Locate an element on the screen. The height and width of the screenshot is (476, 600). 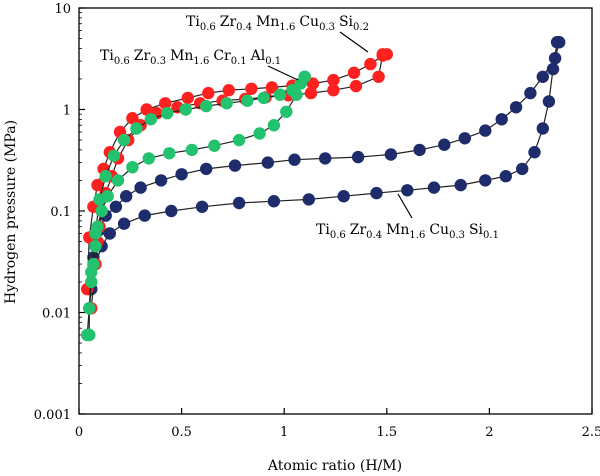
leader-line-cusi01 is located at coordinates (405, 206).